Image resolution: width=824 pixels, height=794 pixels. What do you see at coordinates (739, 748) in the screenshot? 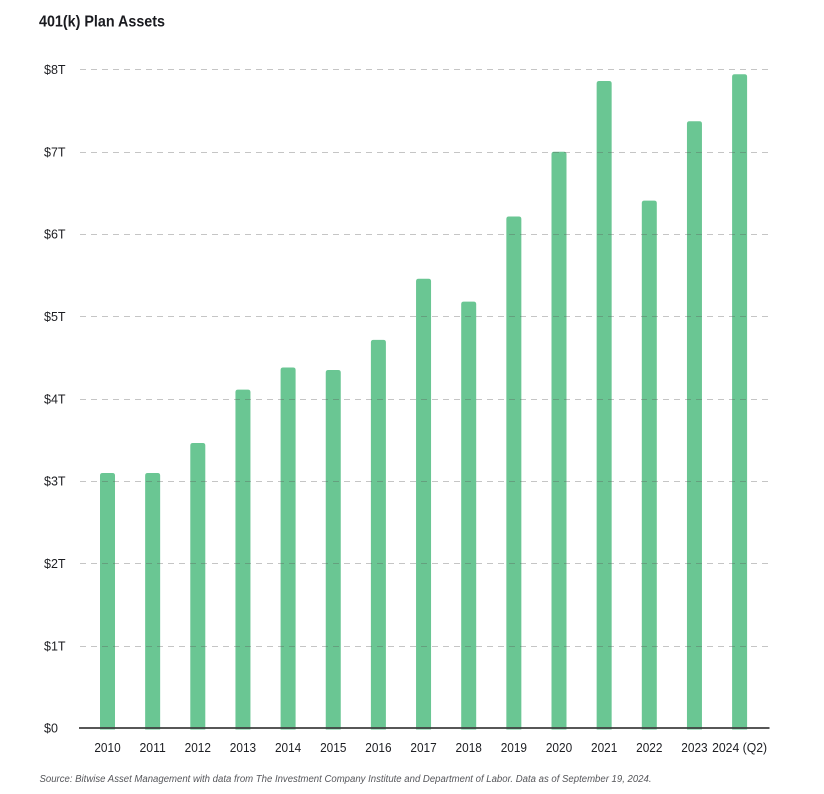
I see `svg-text: 2024 (Q2)` at bounding box center [739, 748].